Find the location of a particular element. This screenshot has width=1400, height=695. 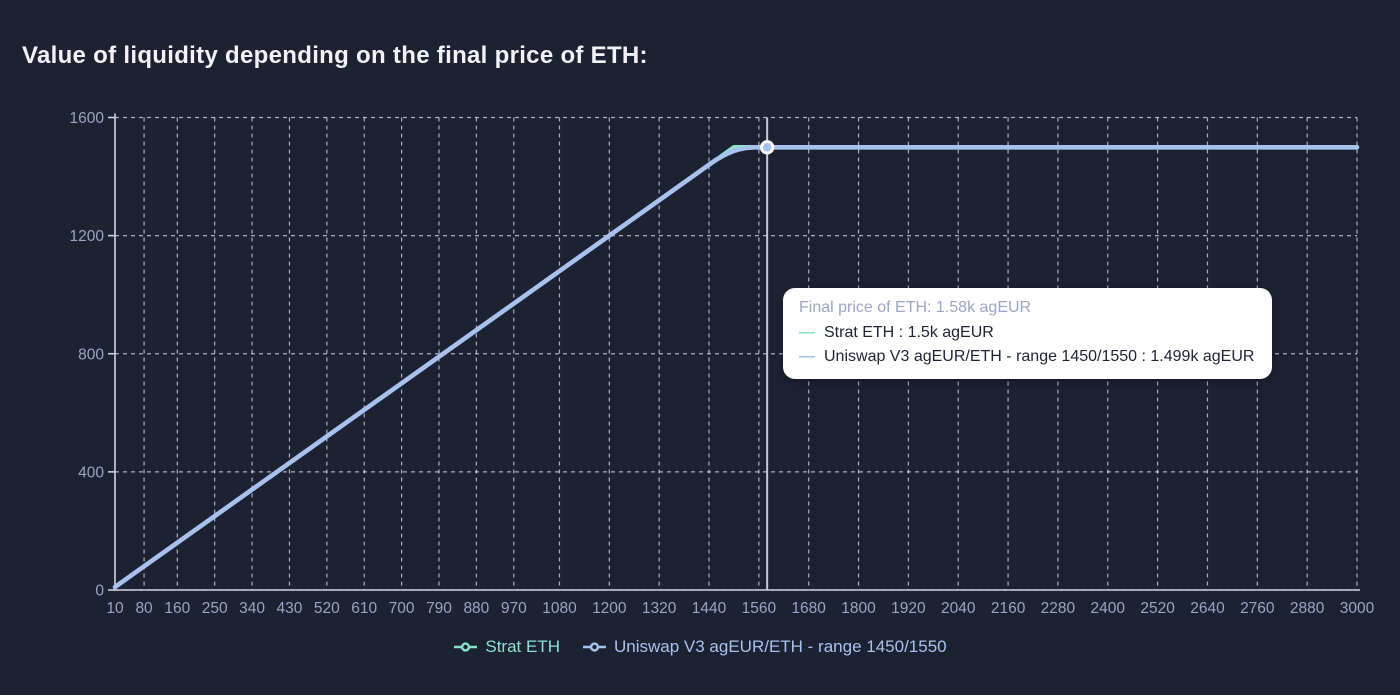

svg-text: 1080 is located at coordinates (559, 608).